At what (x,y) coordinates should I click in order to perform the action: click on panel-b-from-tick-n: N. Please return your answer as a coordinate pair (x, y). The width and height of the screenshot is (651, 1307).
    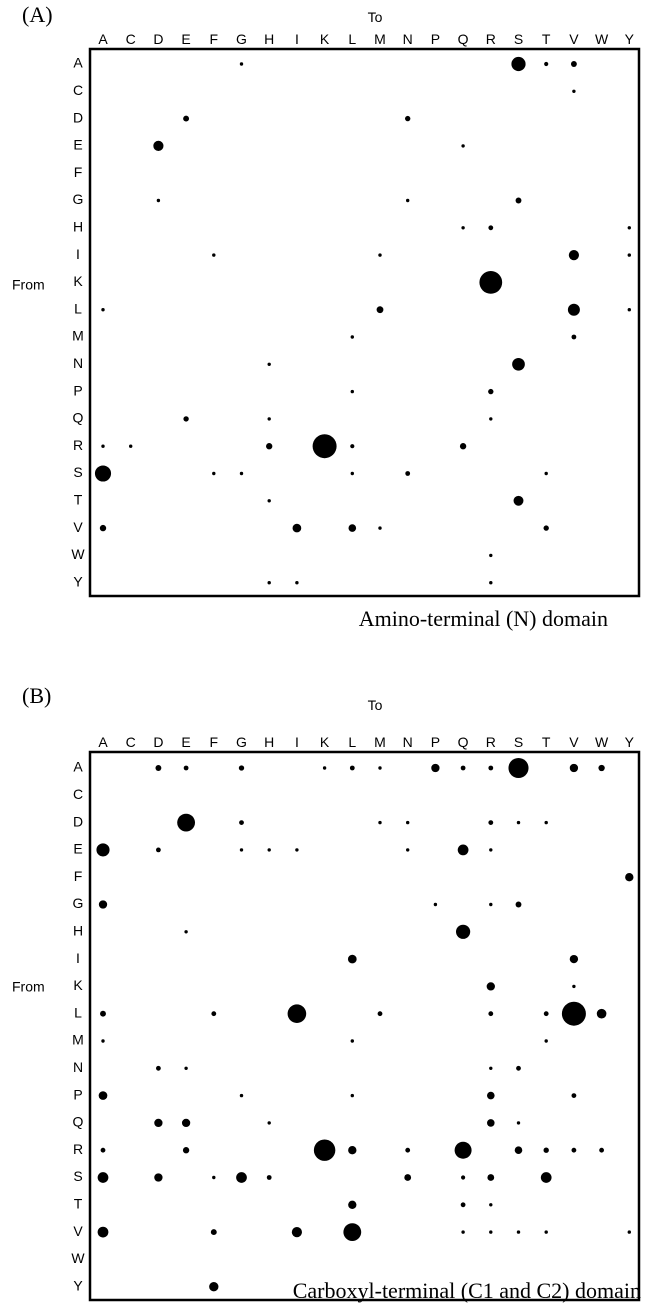
    Looking at the image, I should click on (78, 1067).